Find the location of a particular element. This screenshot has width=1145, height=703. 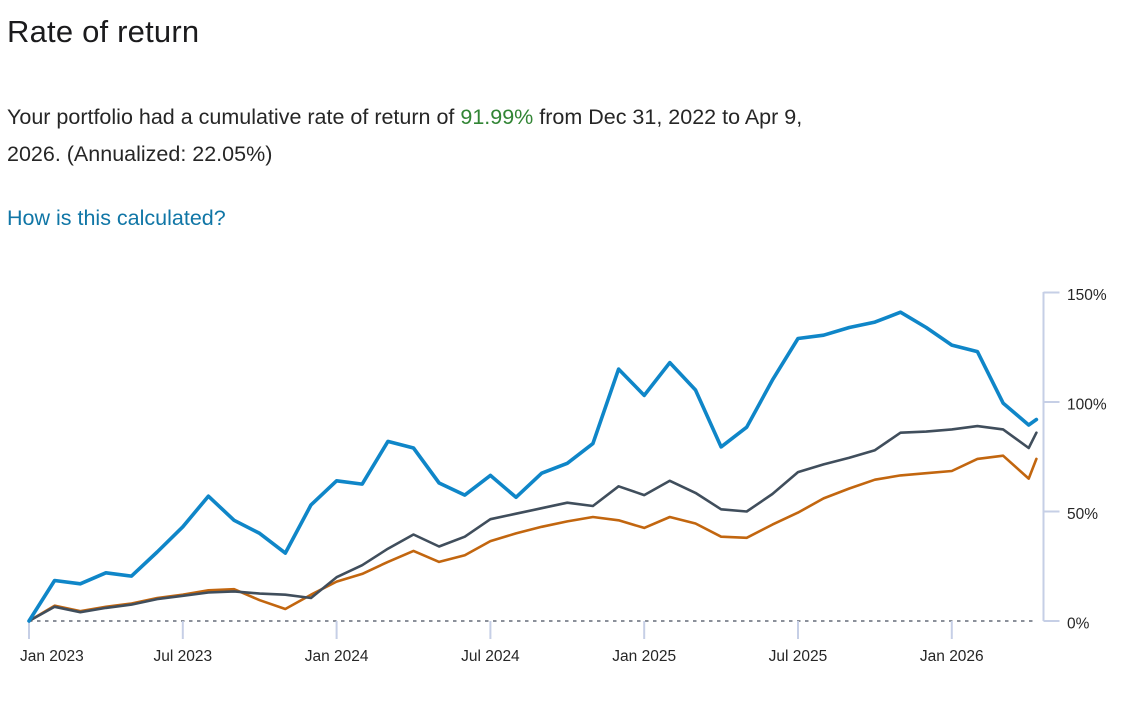

y-axis-tick-label: 100% is located at coordinates (1087, 405).